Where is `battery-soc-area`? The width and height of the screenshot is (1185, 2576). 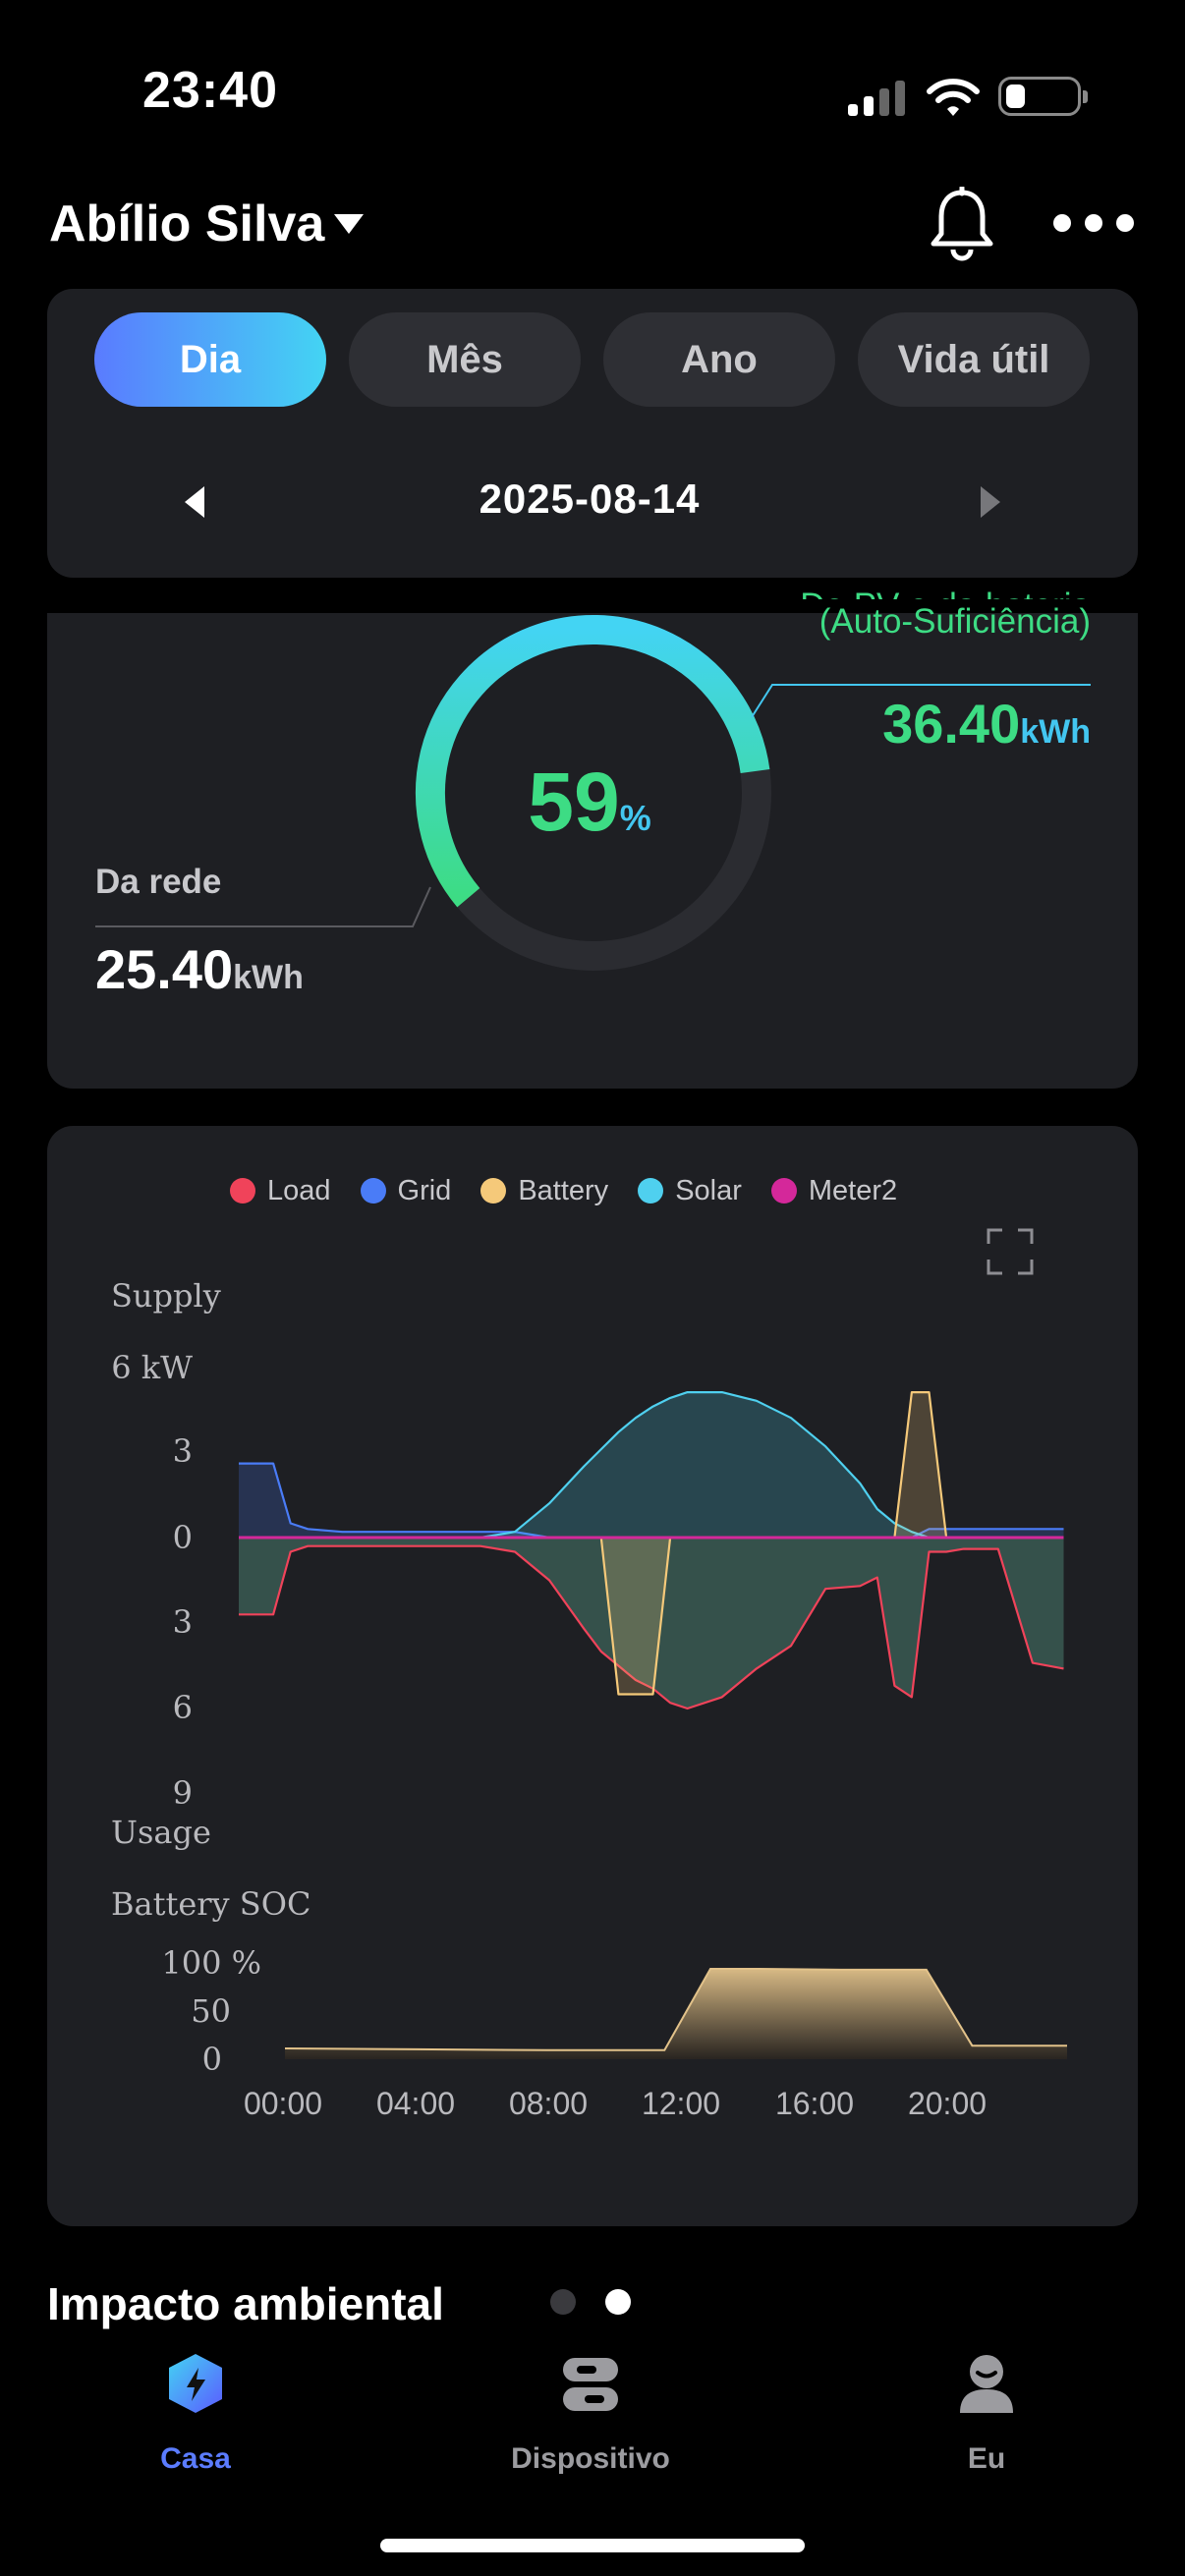
battery-soc-area is located at coordinates (676, 2014).